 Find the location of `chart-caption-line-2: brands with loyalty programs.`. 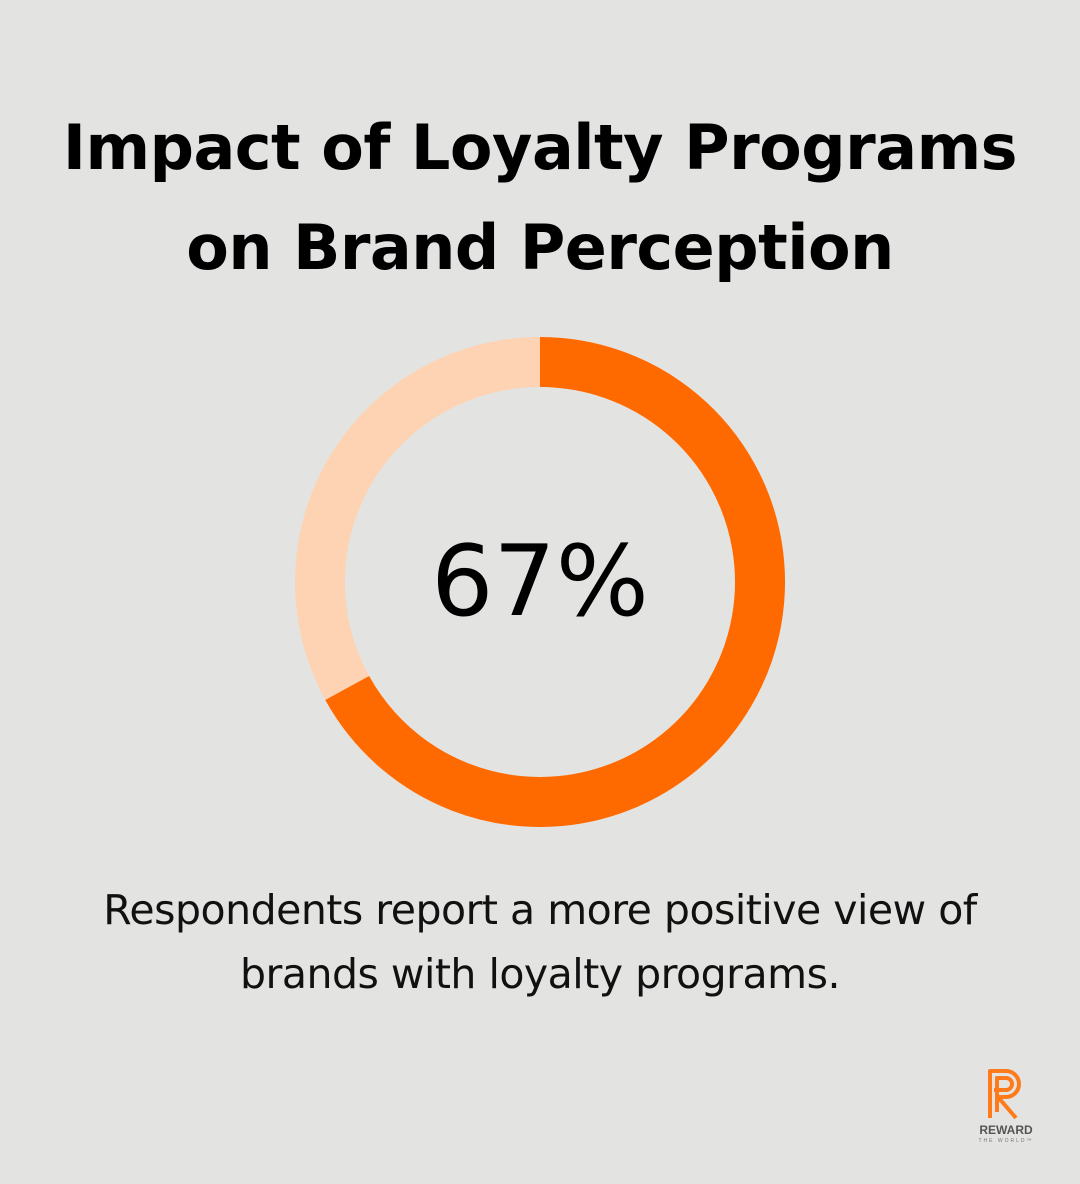

chart-caption-line-2: brands with loyalty programs. is located at coordinates (540, 974).